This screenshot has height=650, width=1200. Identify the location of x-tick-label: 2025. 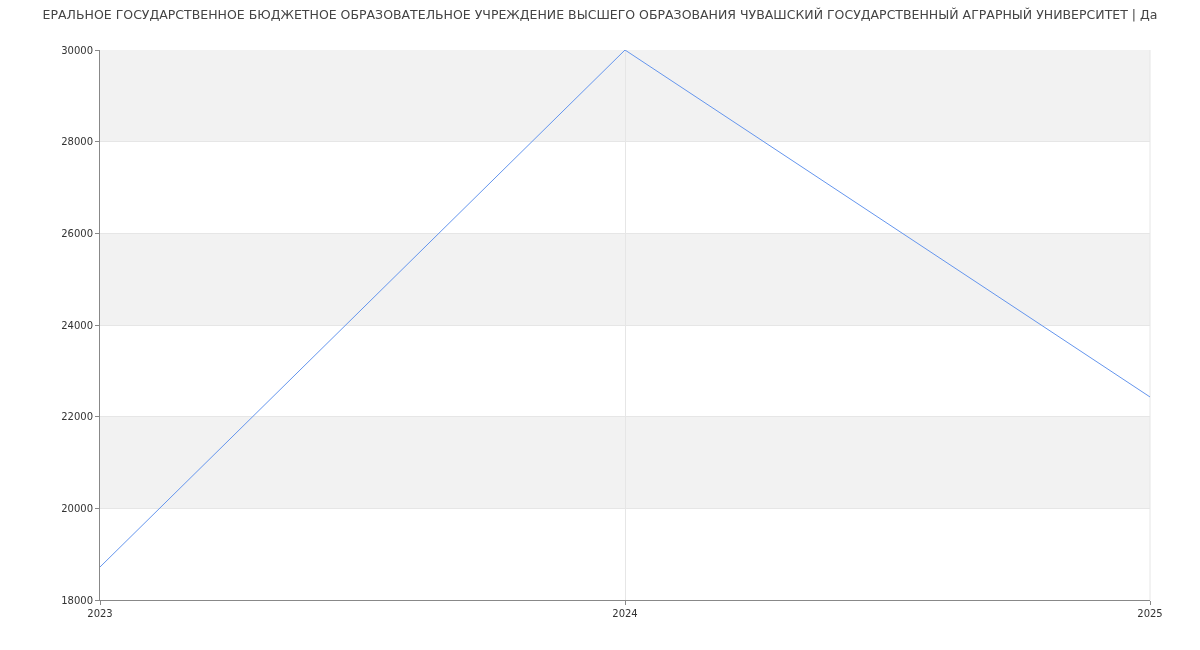
(1150, 613).